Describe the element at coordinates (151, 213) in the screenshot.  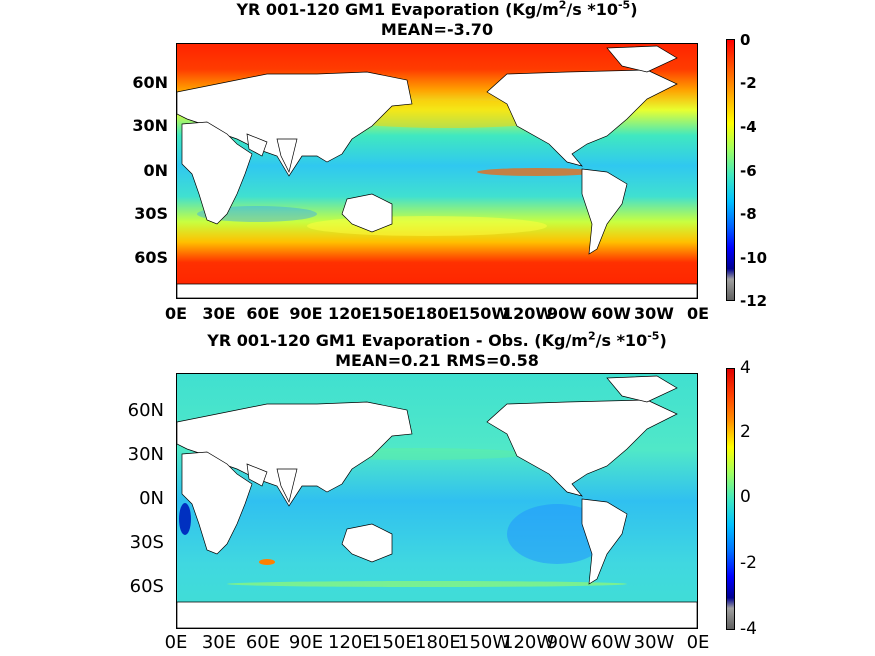
I see `panel1-lat-label: 30S` at that location.